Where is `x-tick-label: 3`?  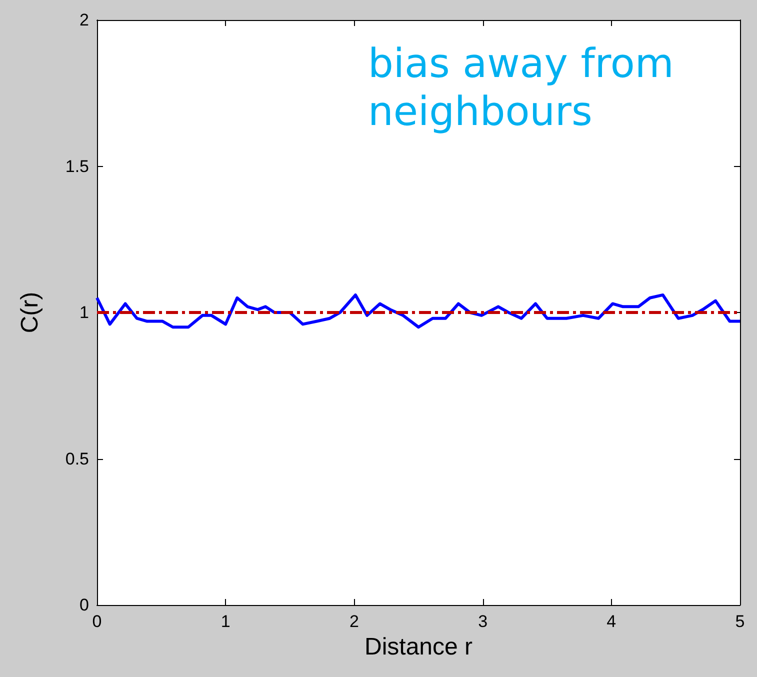 x-tick-label: 3 is located at coordinates (483, 621).